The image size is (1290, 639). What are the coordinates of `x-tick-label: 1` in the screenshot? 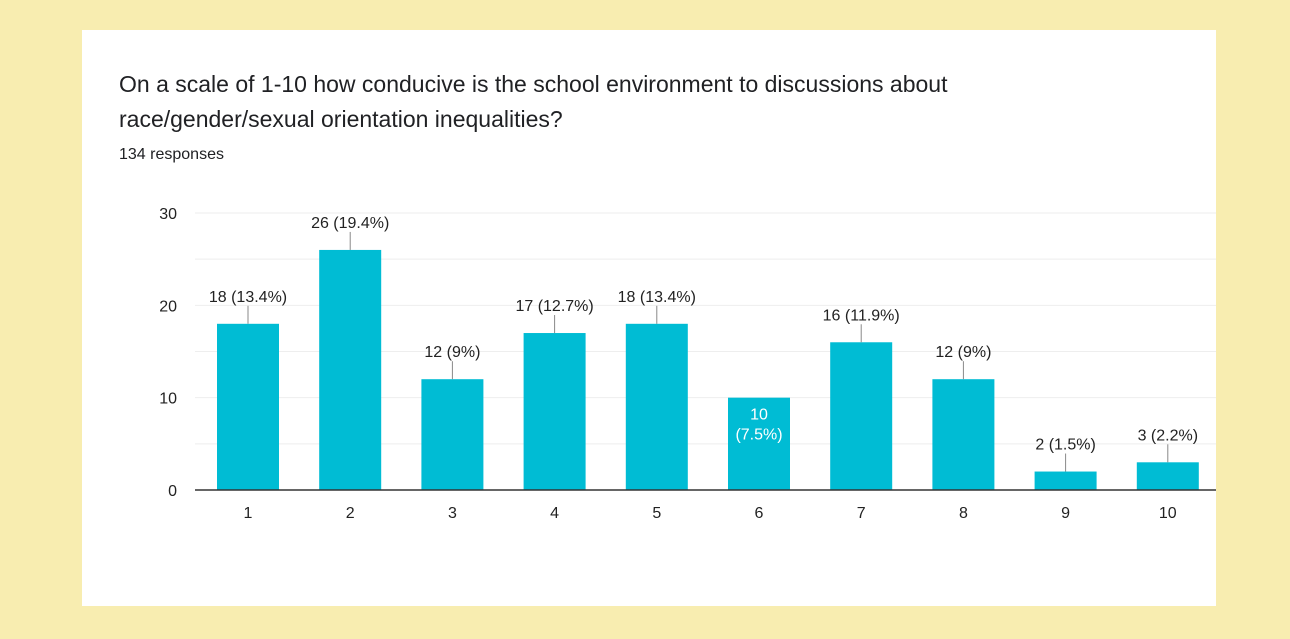 It's located at (248, 513).